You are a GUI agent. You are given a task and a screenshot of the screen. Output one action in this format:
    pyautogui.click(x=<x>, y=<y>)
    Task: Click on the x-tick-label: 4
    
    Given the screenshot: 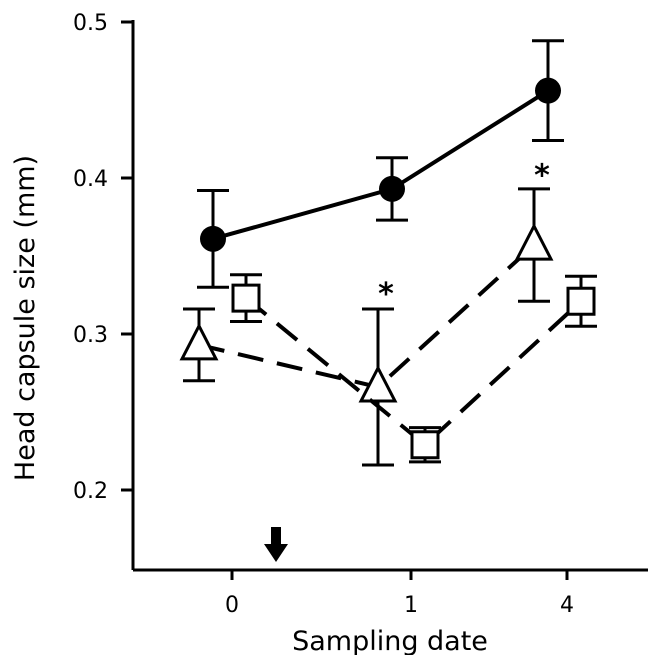 What is the action you would take?
    pyautogui.click(x=567, y=605)
    